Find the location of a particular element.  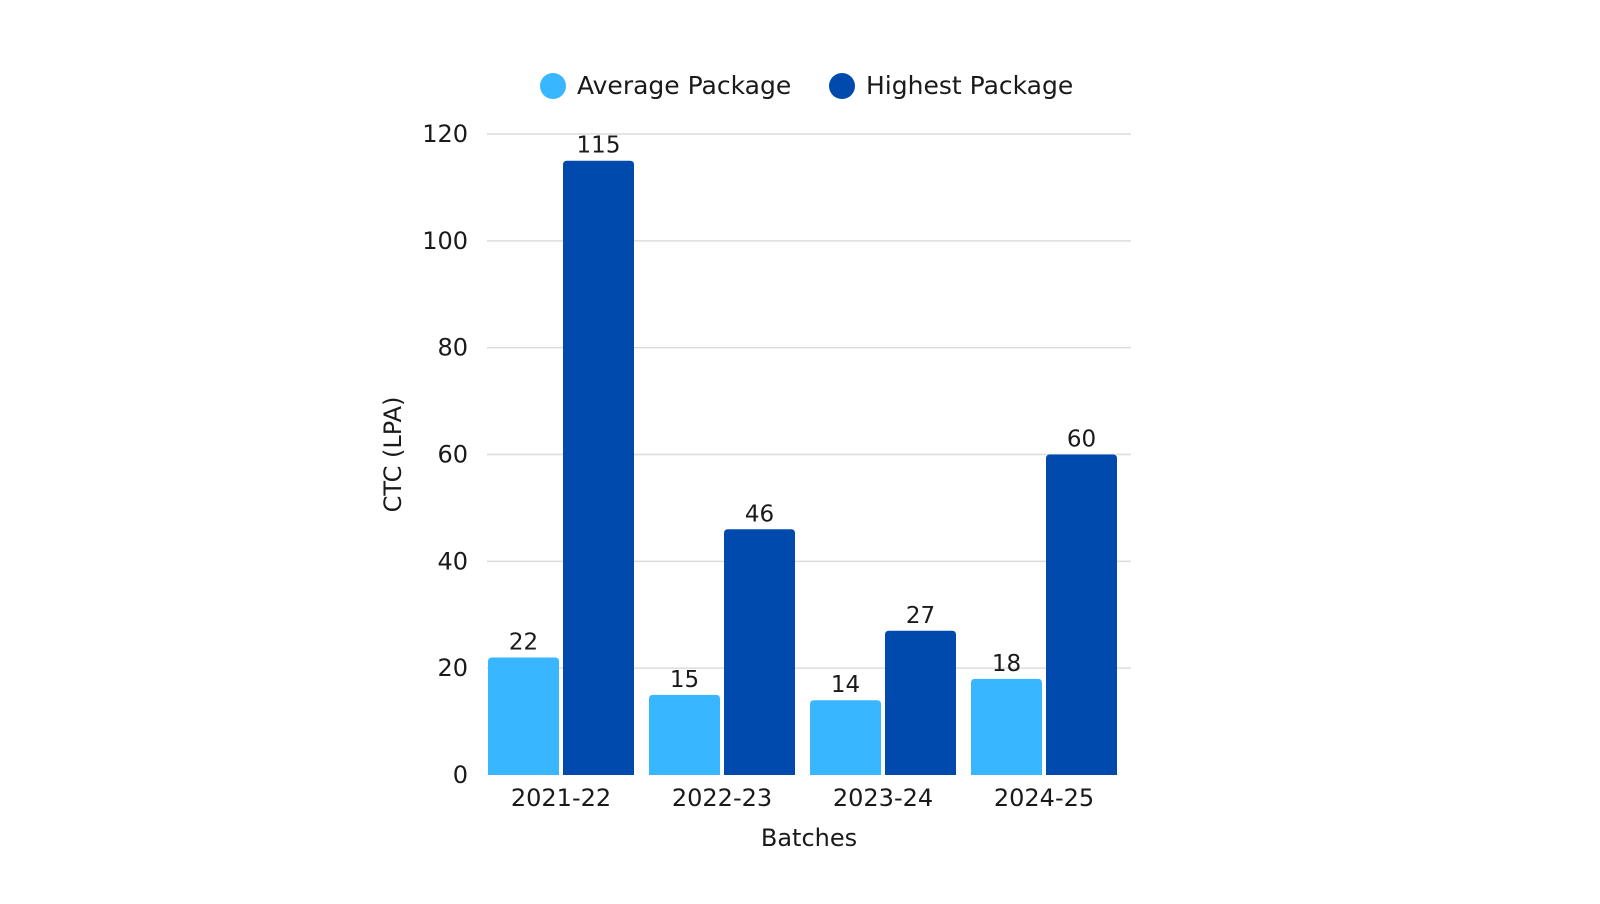

y-axis-title: CTC (LPA) is located at coordinates (393, 455).